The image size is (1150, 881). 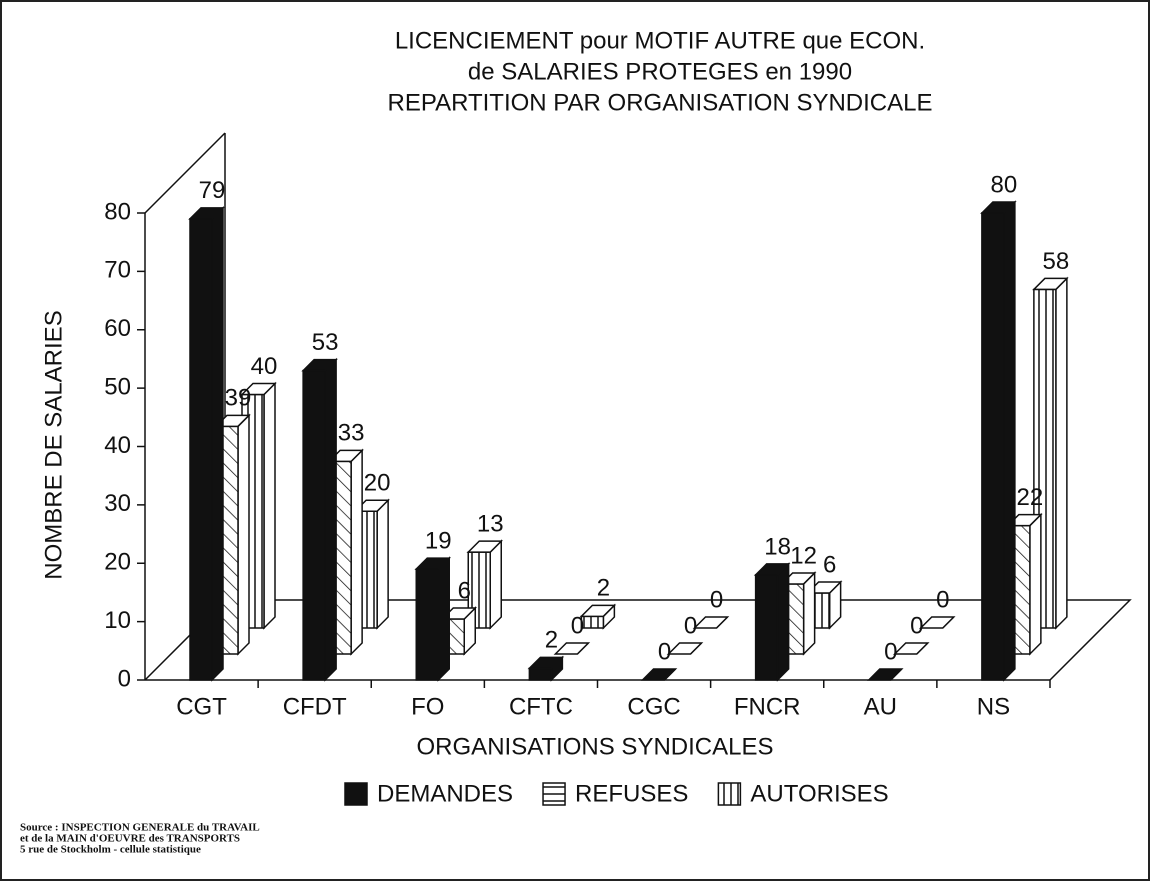 What do you see at coordinates (490, 523) in the screenshot?
I see `value-label: 13` at bounding box center [490, 523].